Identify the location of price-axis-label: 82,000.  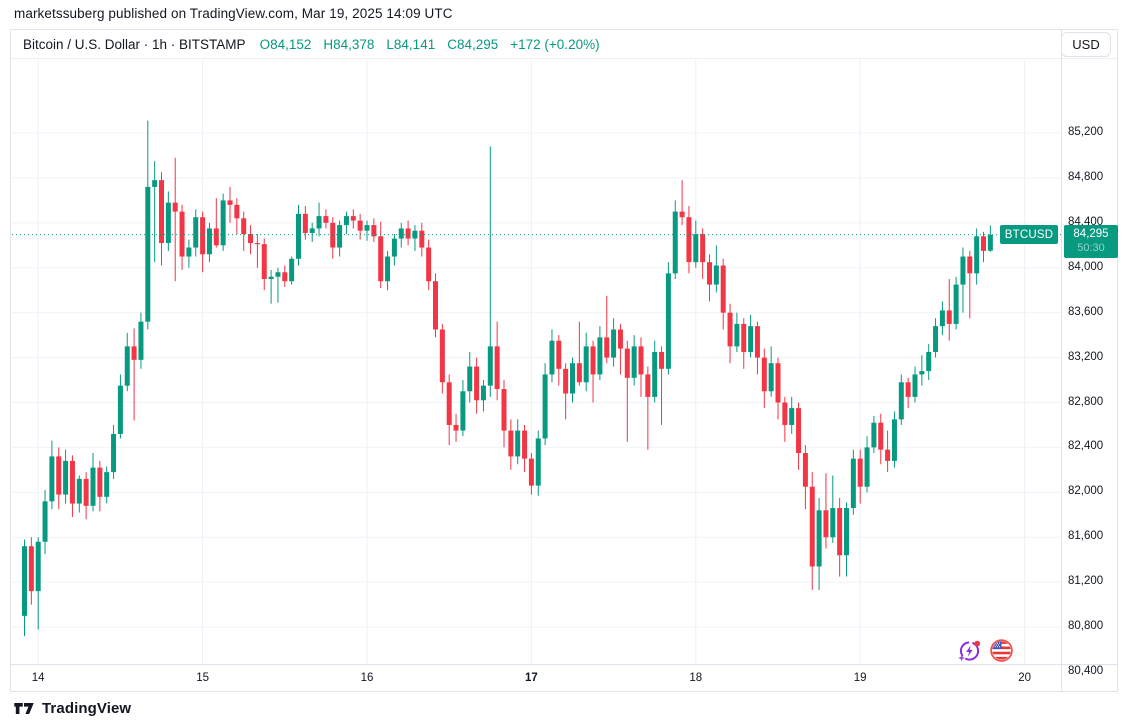
(1086, 491).